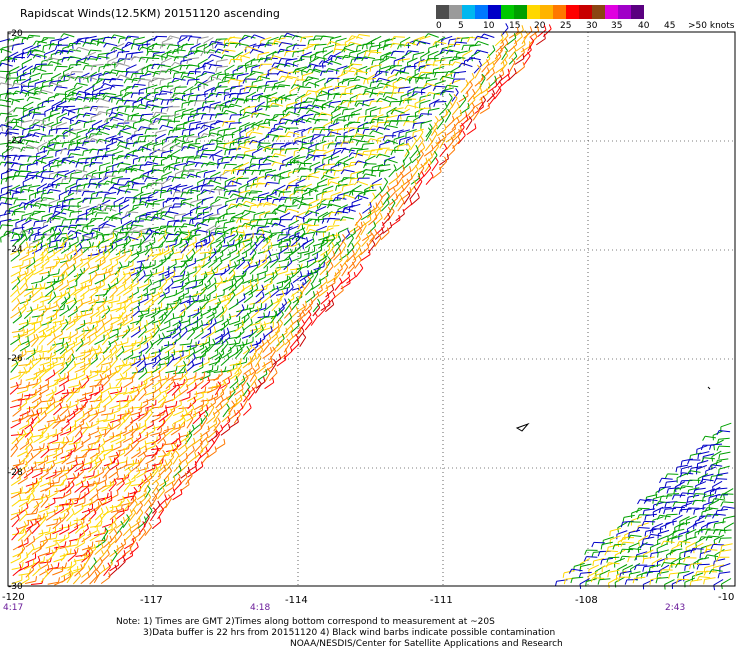 This screenshot has height=650, width=740. I want to click on color-swatch, so click(585, 12).